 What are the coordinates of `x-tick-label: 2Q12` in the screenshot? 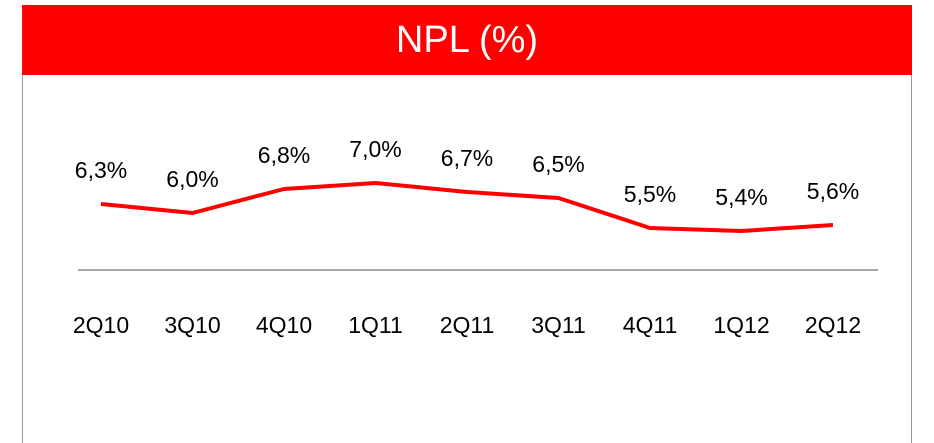 It's located at (833, 325).